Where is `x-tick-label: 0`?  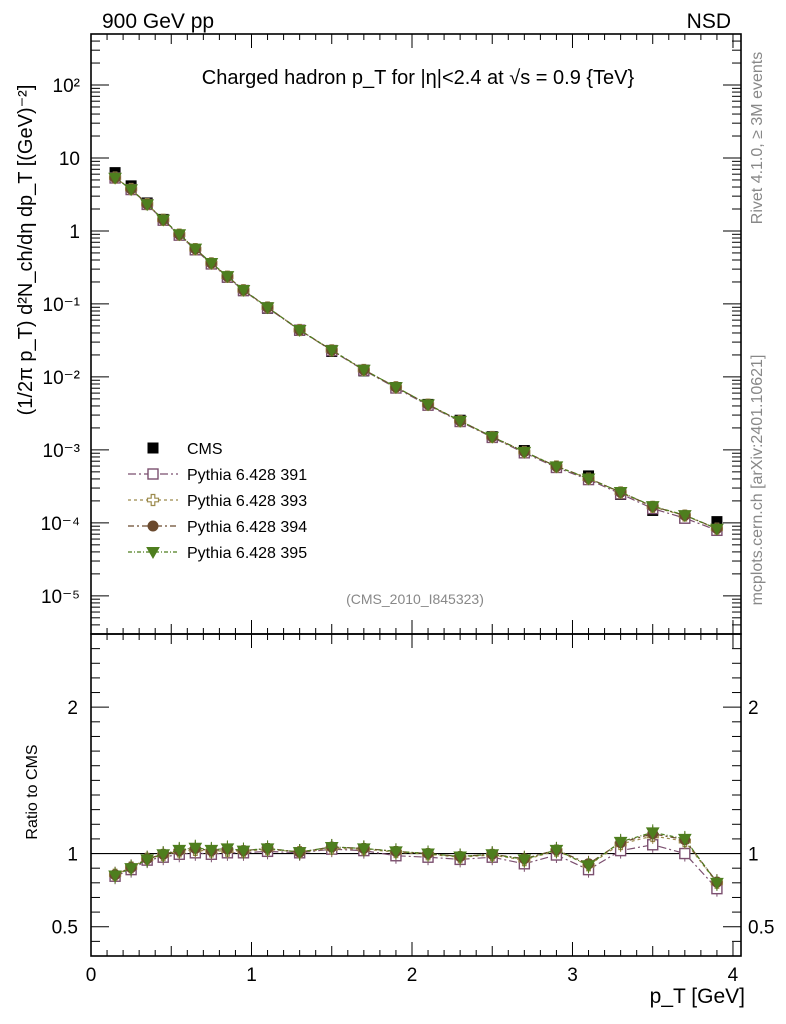
x-tick-label: 0 is located at coordinates (91, 975).